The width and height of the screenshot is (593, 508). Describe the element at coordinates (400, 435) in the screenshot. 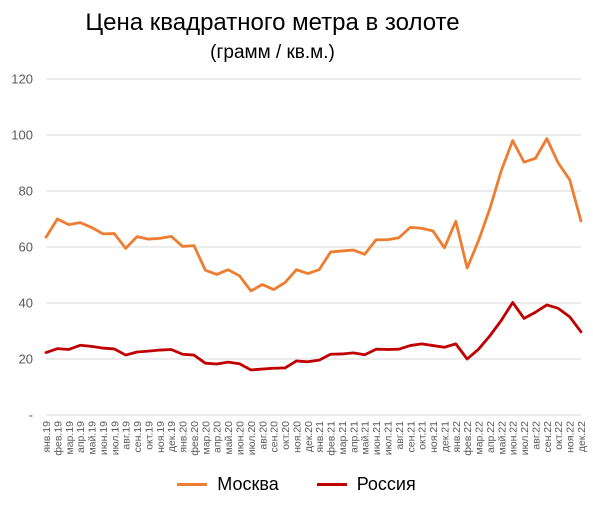

I see `x-tick-label: авг.21` at that location.